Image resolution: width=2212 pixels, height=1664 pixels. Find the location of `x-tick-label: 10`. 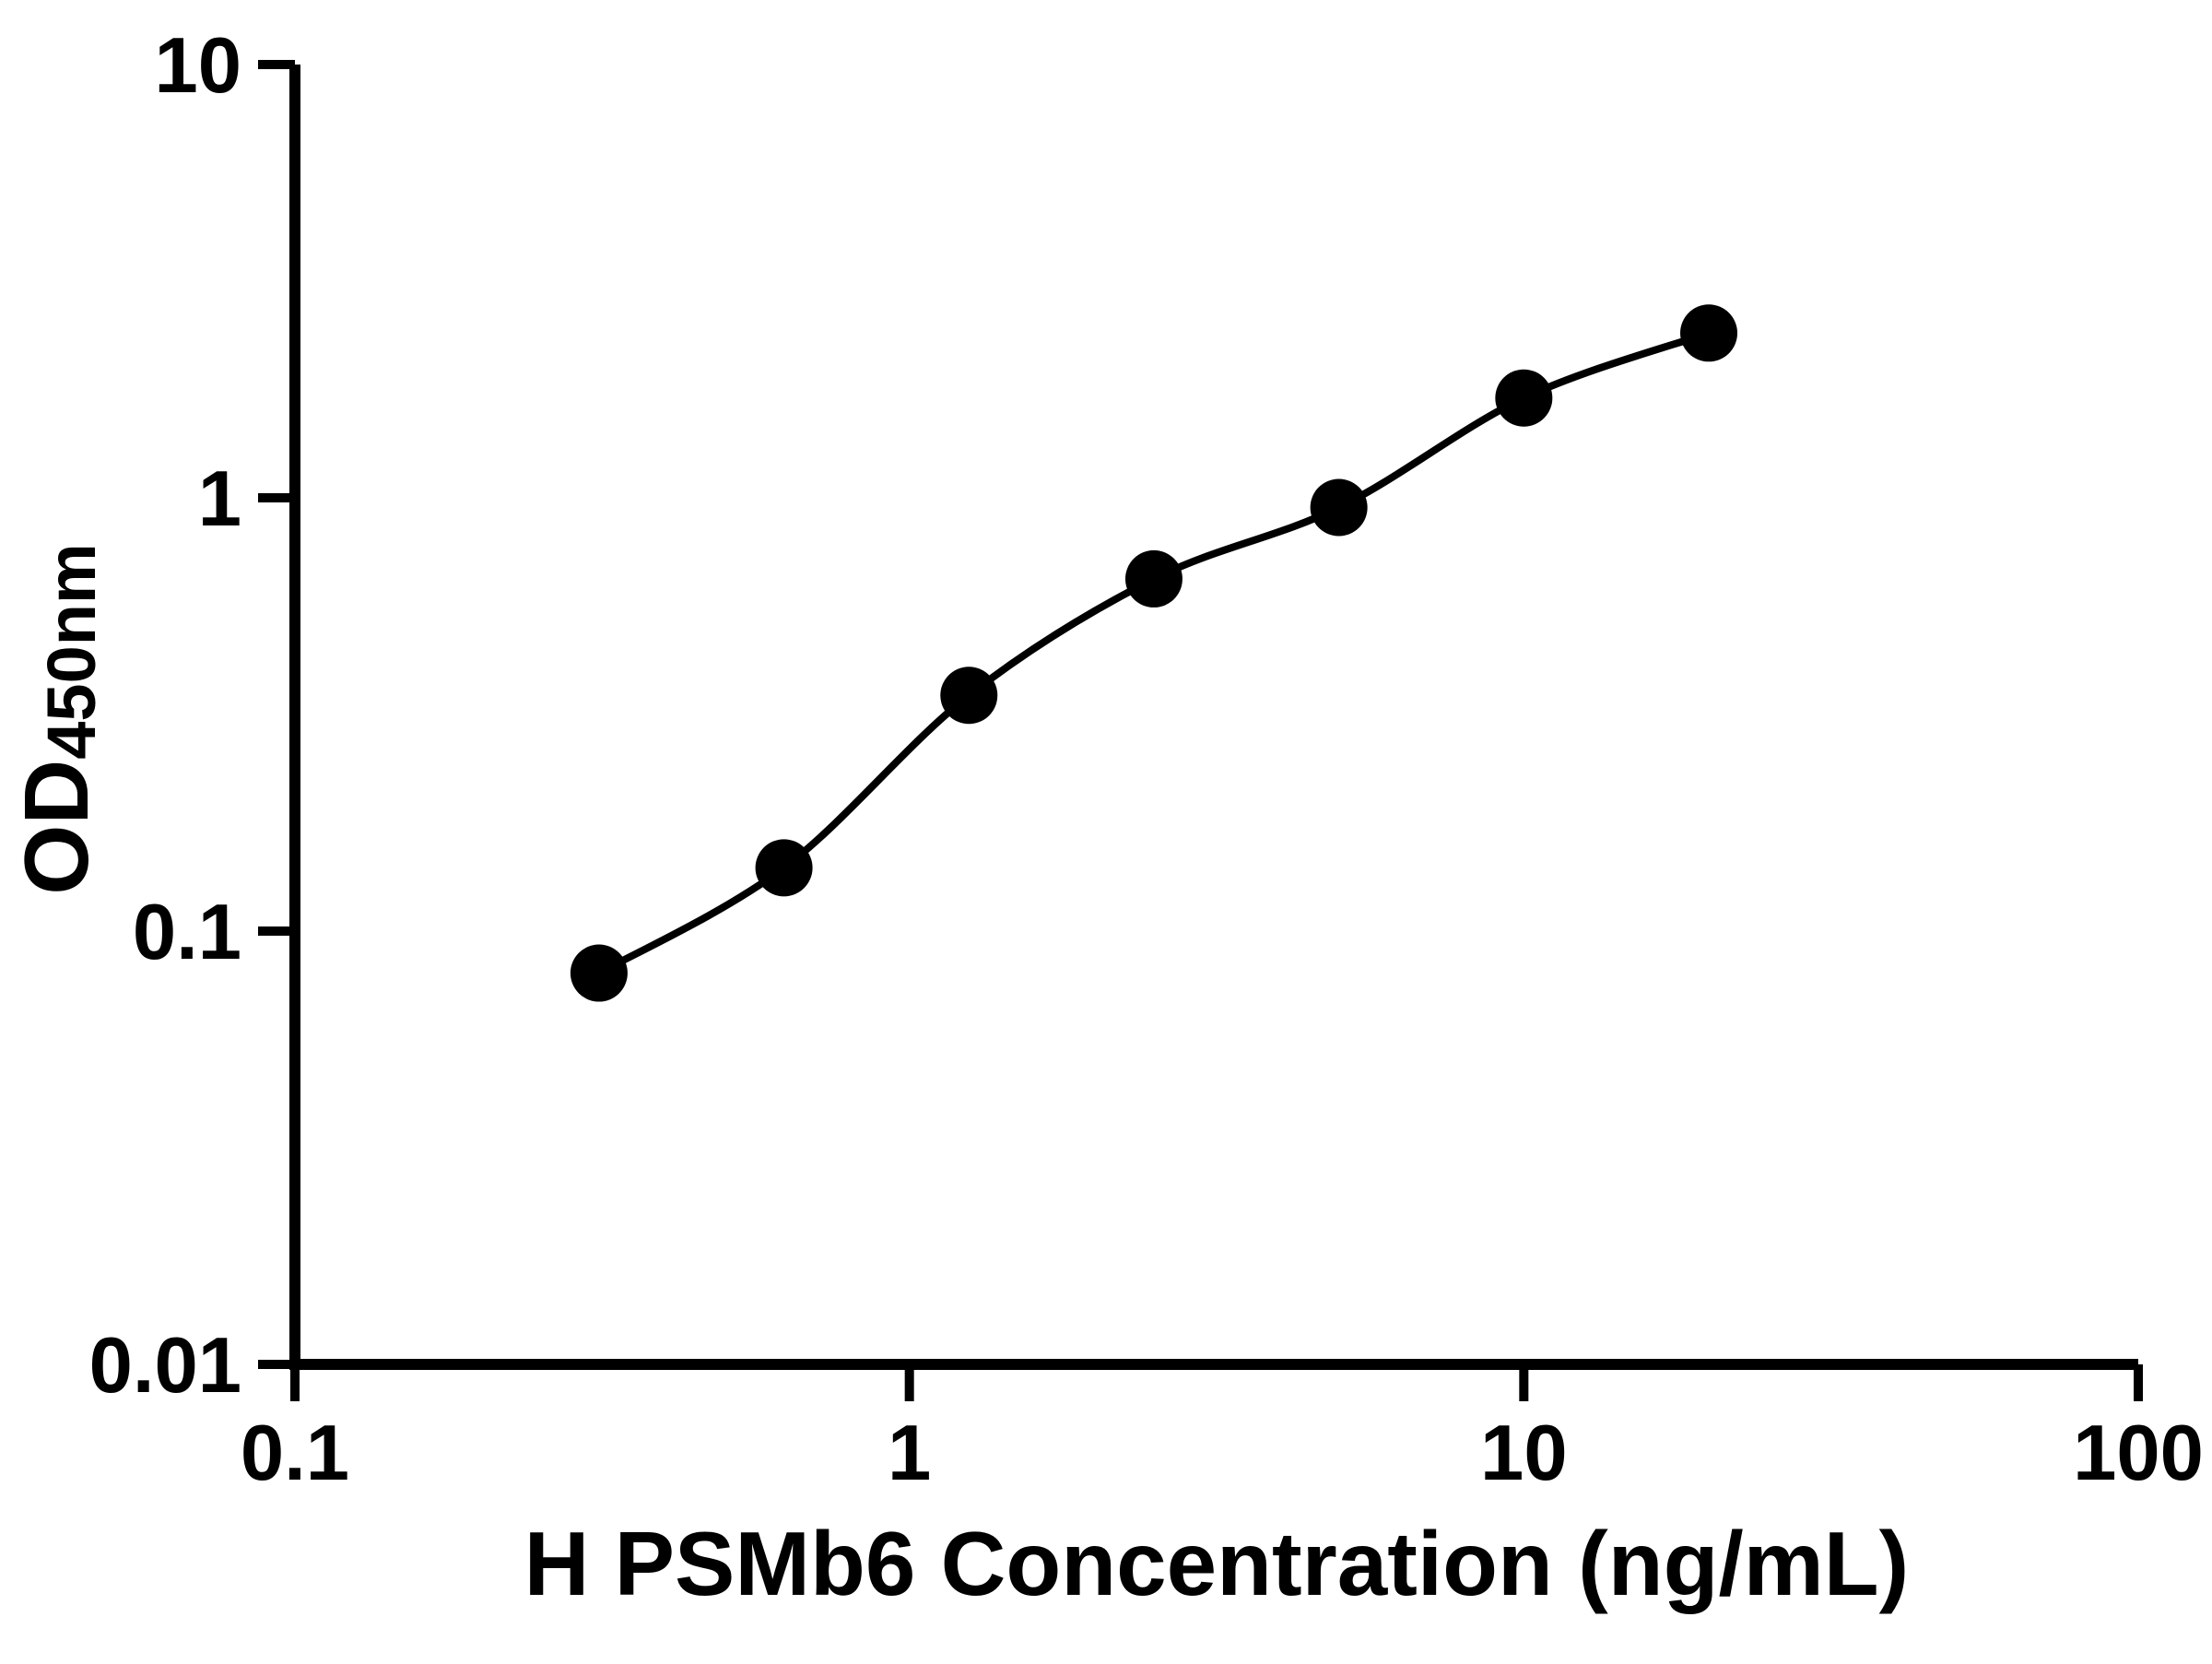

x-tick-label: 10 is located at coordinates (1524, 1453).